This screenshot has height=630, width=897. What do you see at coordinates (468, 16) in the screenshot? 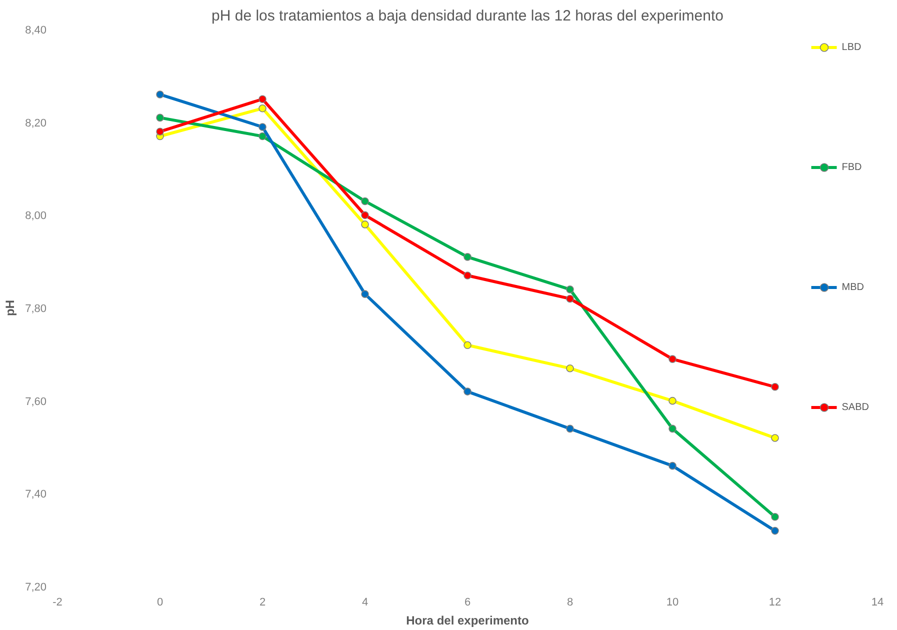
I see `chart-title: pH de los tratamientos a baja densidad durante las 12 horas del experimento` at bounding box center [468, 16].